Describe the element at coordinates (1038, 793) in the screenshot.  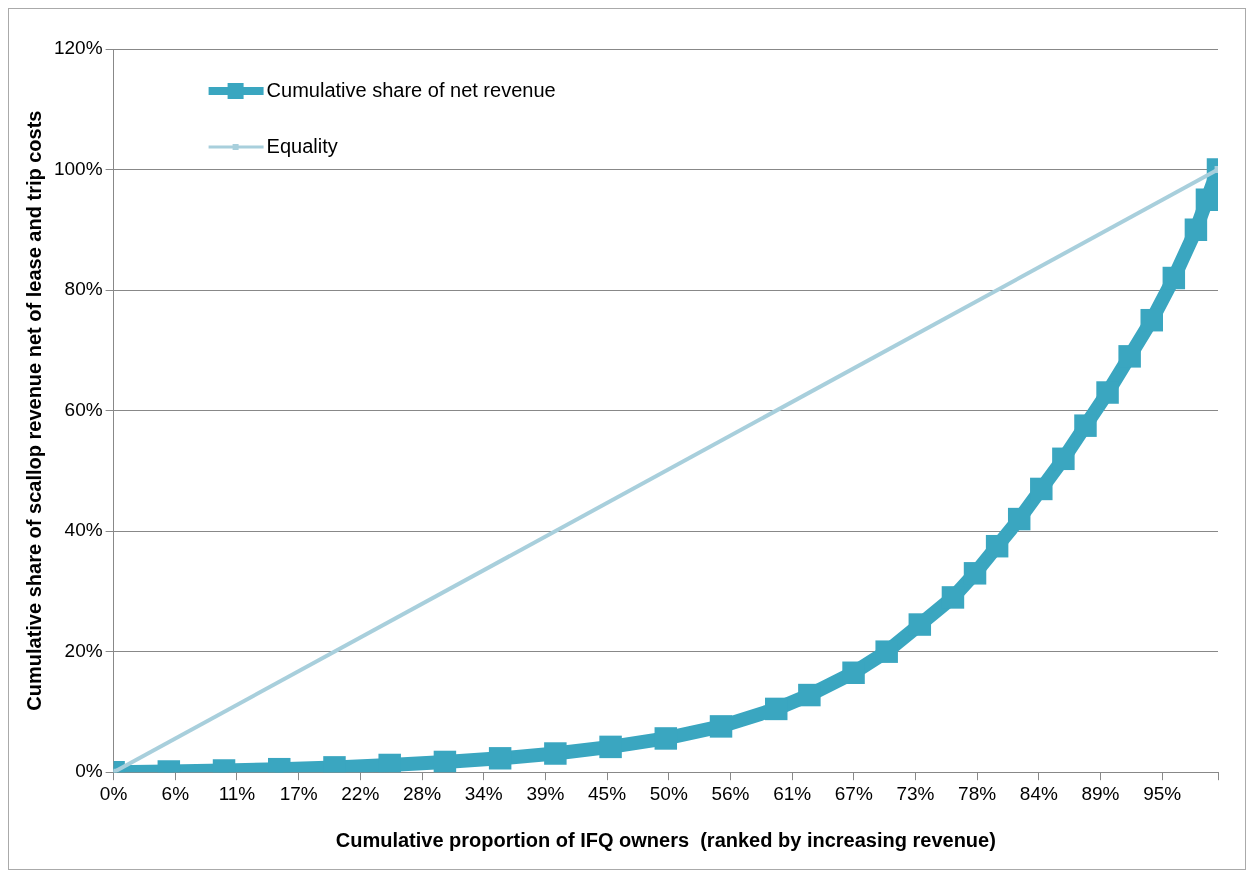
I see `x-tick-label: 84%` at that location.